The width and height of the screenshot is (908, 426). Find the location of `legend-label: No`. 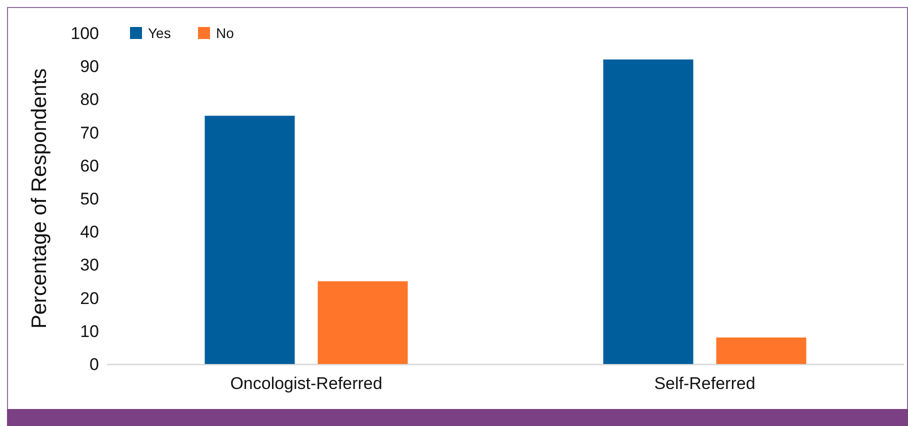

legend-label: No is located at coordinates (225, 32).